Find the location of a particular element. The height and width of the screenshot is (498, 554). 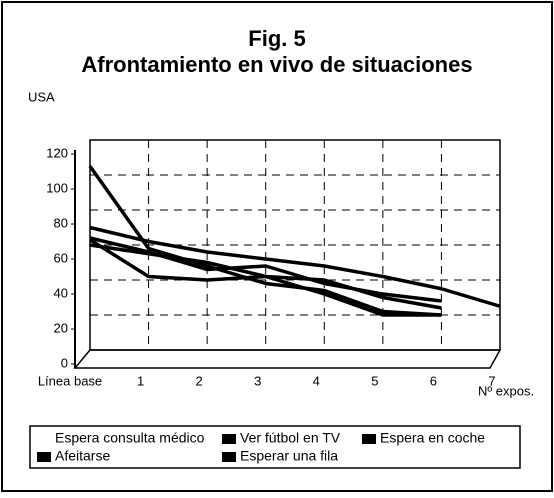

y-tick-label: 100 is located at coordinates (57, 187).